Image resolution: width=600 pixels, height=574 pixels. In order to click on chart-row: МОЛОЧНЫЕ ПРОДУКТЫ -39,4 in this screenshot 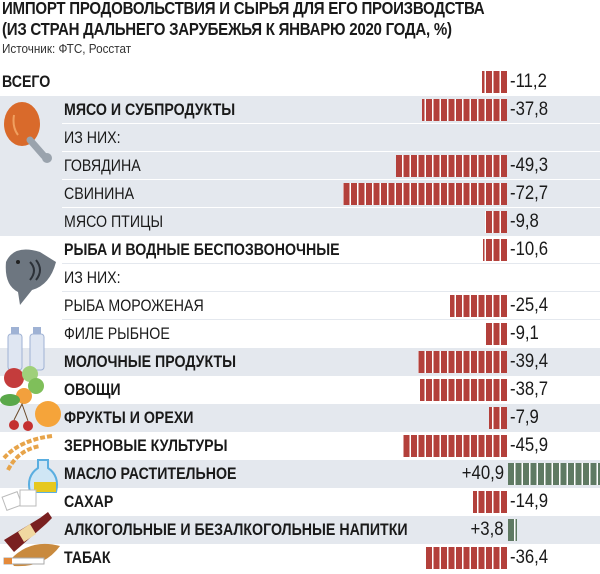, I will do `click(300, 362)`.